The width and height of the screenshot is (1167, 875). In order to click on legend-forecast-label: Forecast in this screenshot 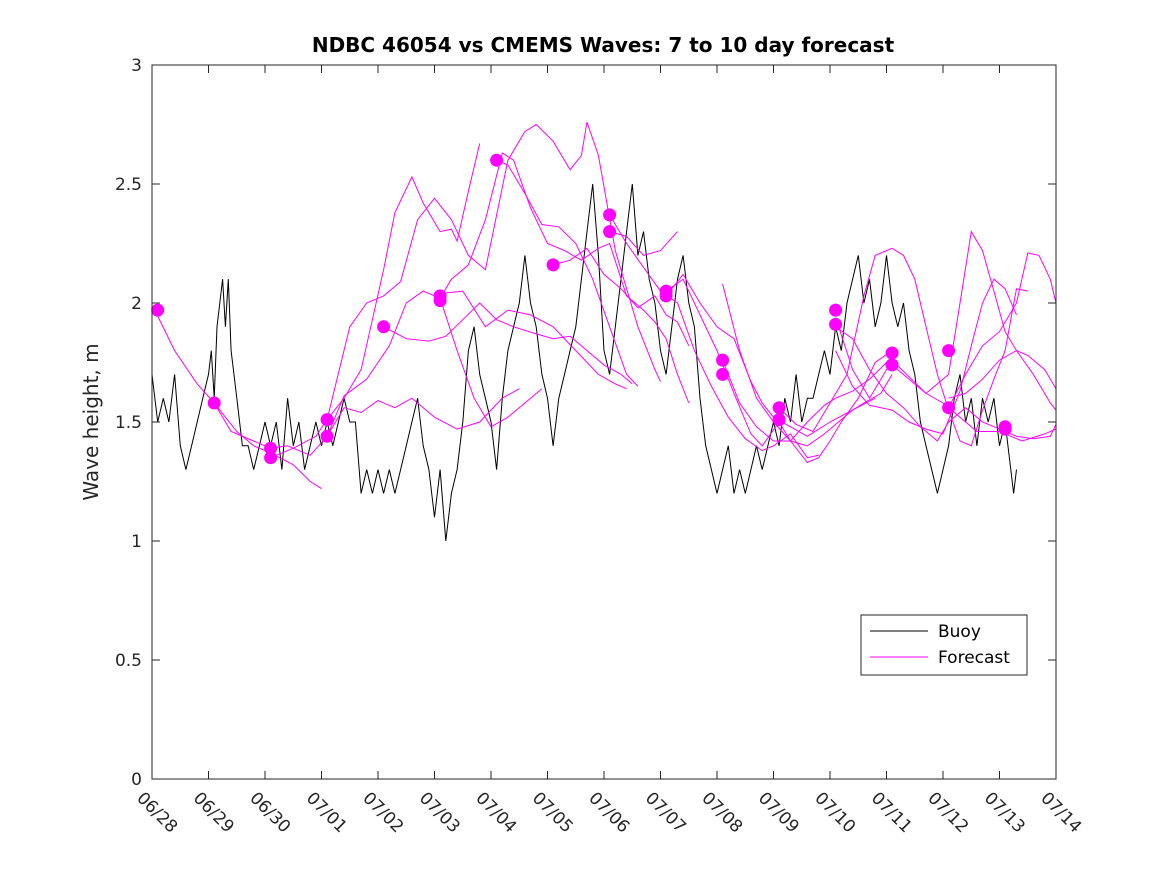, I will do `click(974, 658)`.